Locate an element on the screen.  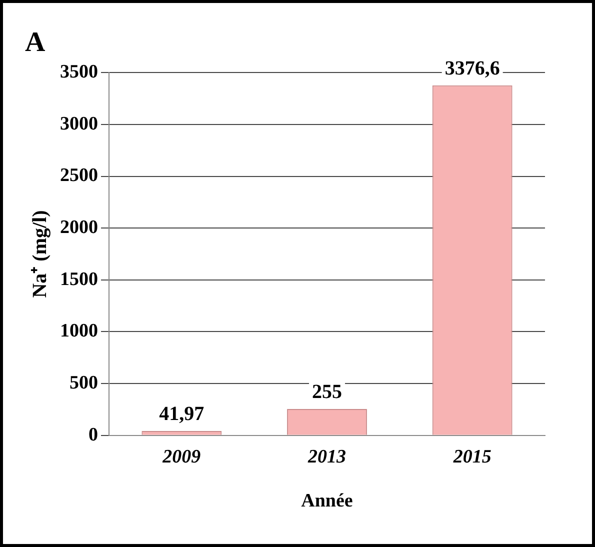
data-label: 41,97 is located at coordinates (181, 414).